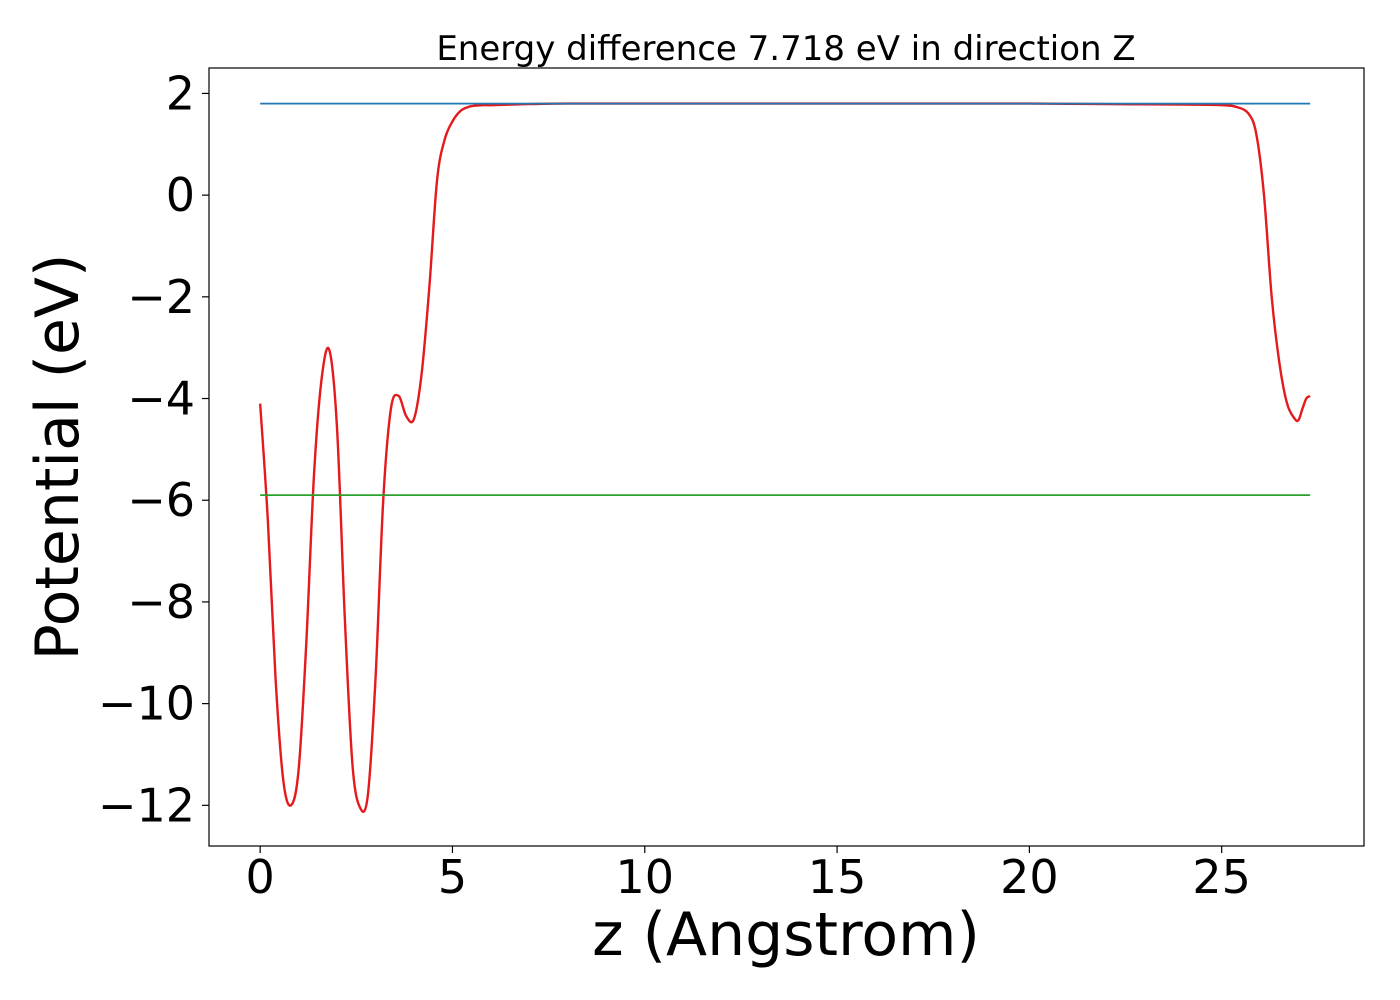 The height and width of the screenshot is (1000, 1400). Describe the element at coordinates (161, 297) in the screenshot. I see `y-tick-label: −2` at that location.